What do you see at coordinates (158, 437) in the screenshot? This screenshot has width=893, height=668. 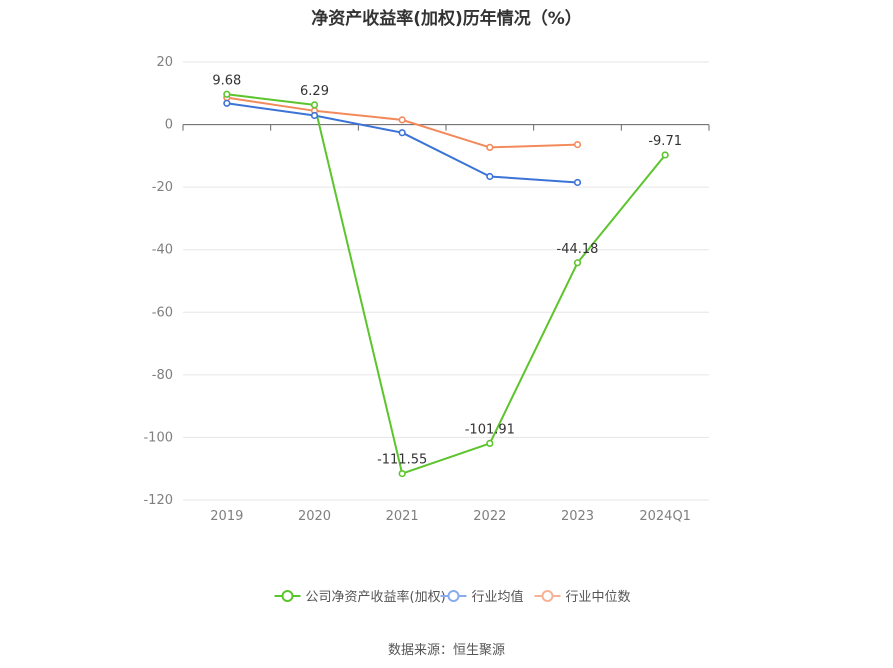 I see `y-tick-label: -100` at bounding box center [158, 437].